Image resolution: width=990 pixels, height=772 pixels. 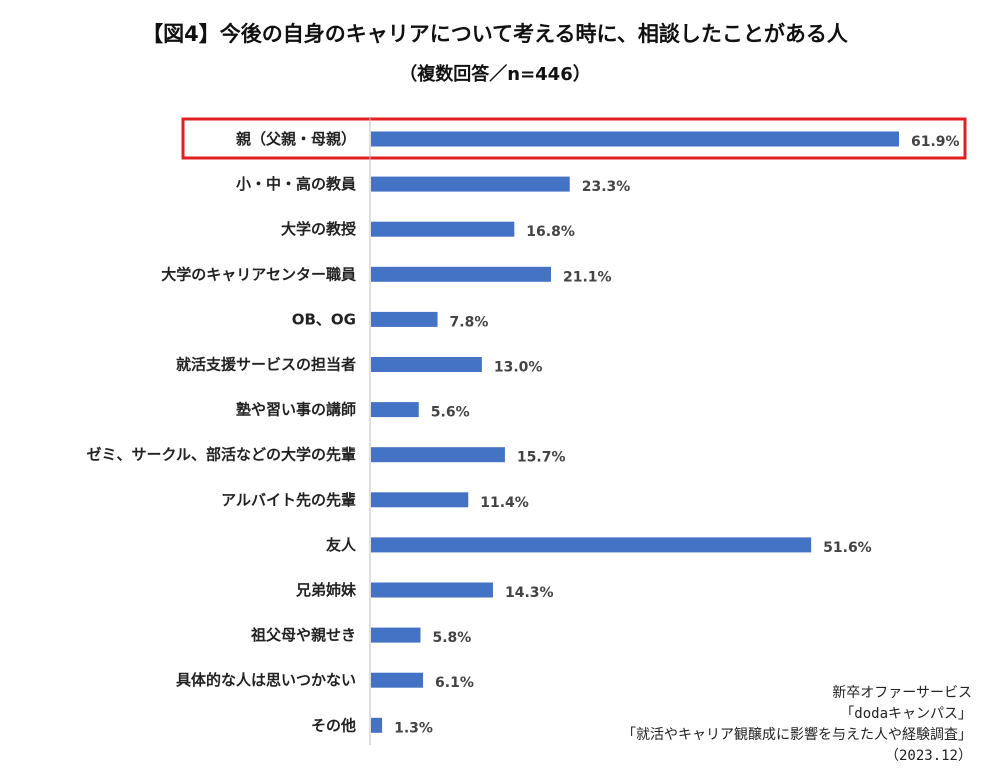 I want to click on category-label: 祖父母や親せき, so click(x=303, y=635).